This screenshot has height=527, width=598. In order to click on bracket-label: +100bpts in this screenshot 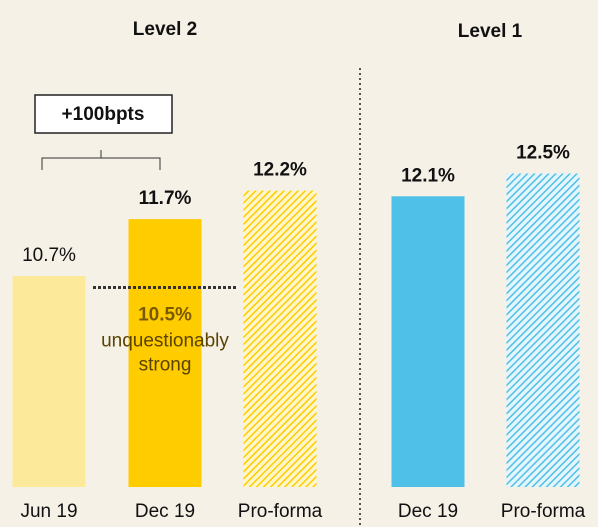, I will do `click(103, 114)`.